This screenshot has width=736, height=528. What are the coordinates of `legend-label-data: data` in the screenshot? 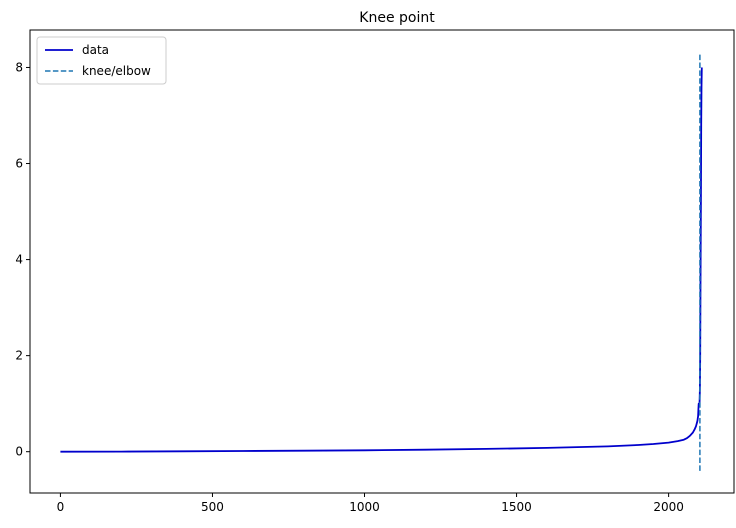 It's located at (95, 50).